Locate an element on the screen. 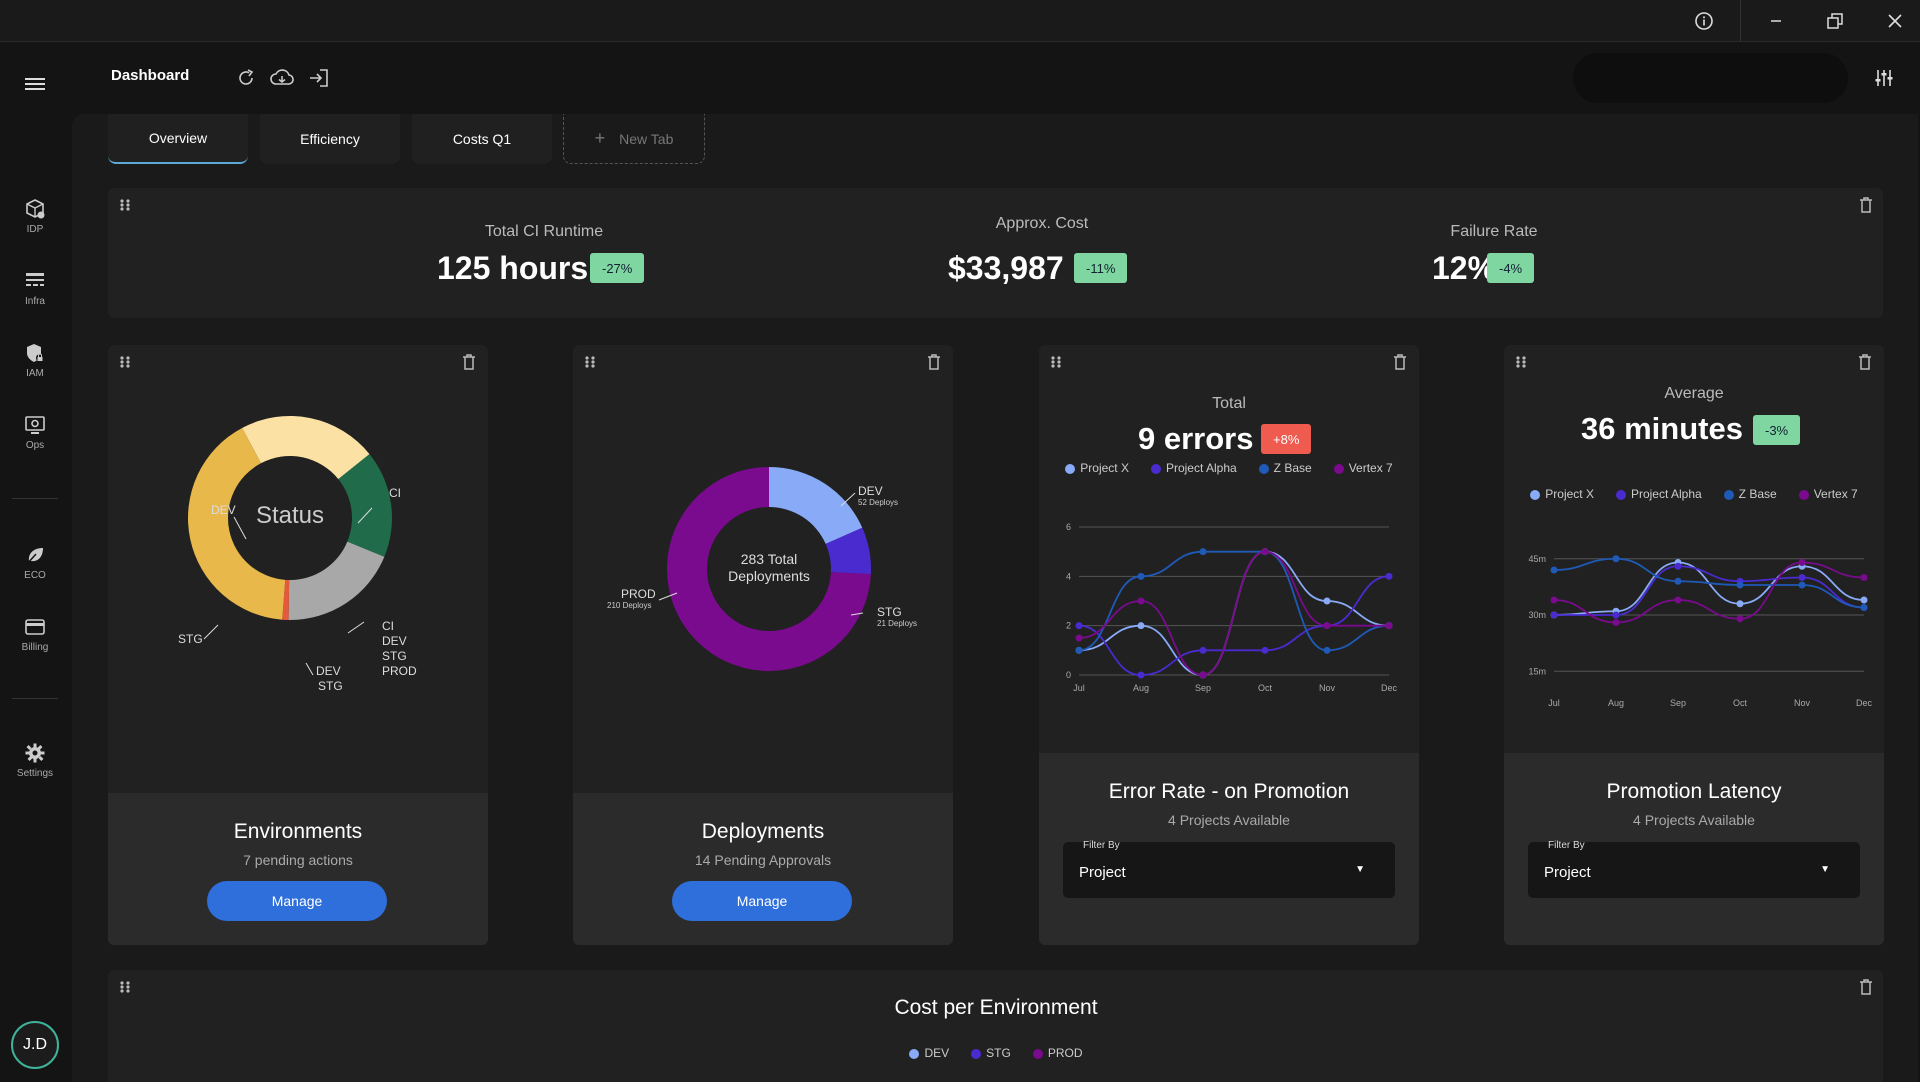 The height and width of the screenshot is (1082, 1920). login-icon is located at coordinates (319, 78).